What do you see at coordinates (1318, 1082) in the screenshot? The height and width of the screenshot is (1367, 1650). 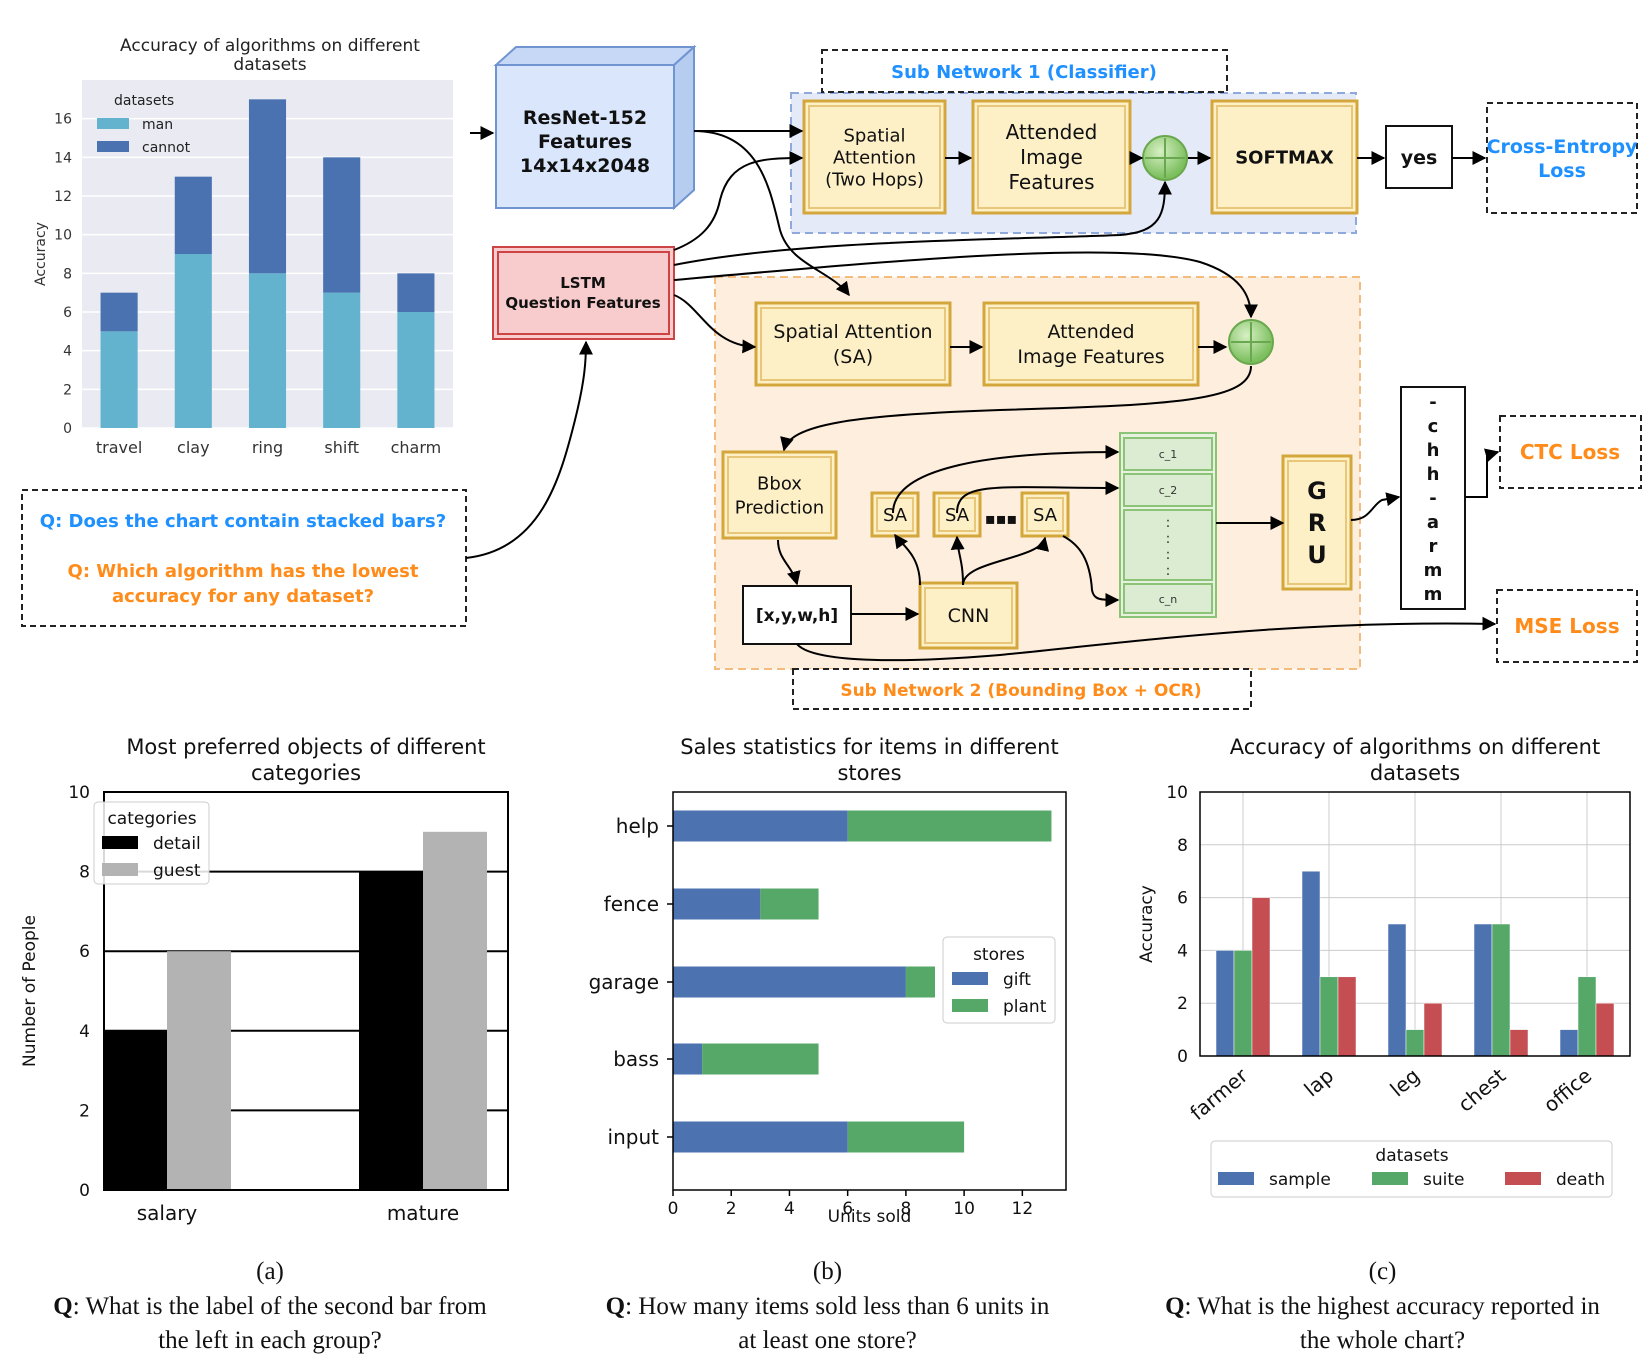 I see `chart-c-x-tick: lap` at bounding box center [1318, 1082].